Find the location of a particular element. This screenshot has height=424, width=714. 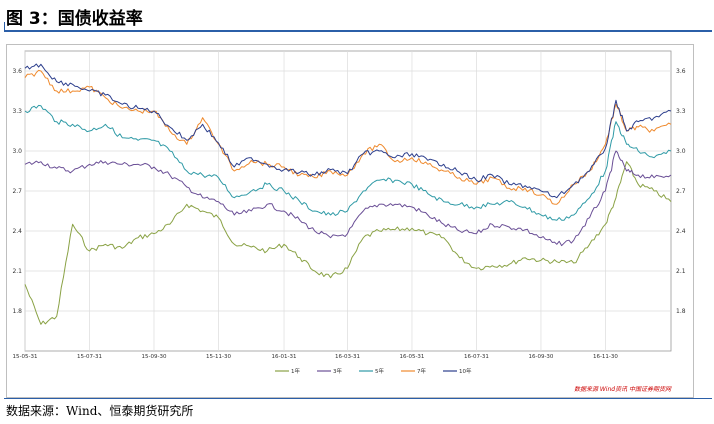

y-tick-label-left: 1.8 is located at coordinates (17, 311).